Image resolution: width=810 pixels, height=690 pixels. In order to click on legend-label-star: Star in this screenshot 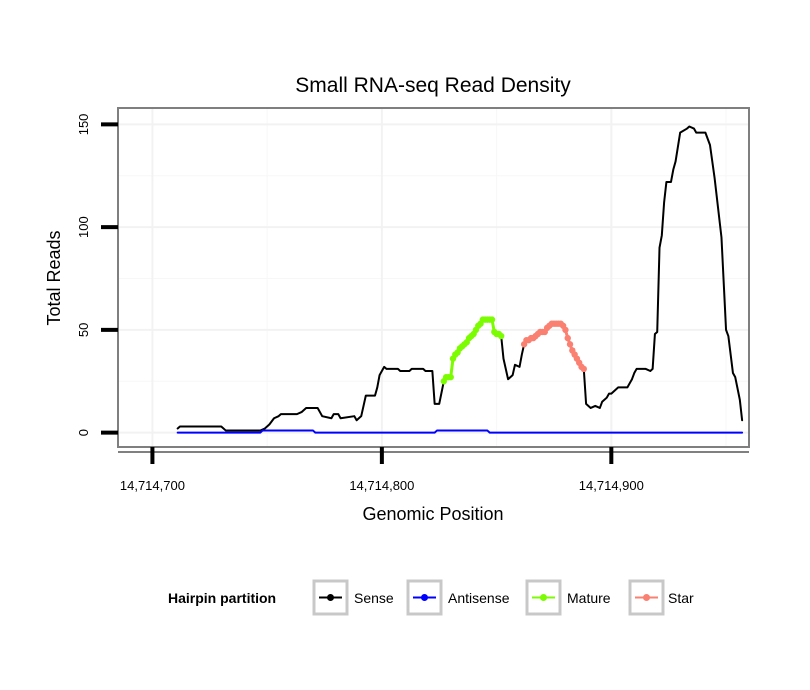, I will do `click(681, 598)`.